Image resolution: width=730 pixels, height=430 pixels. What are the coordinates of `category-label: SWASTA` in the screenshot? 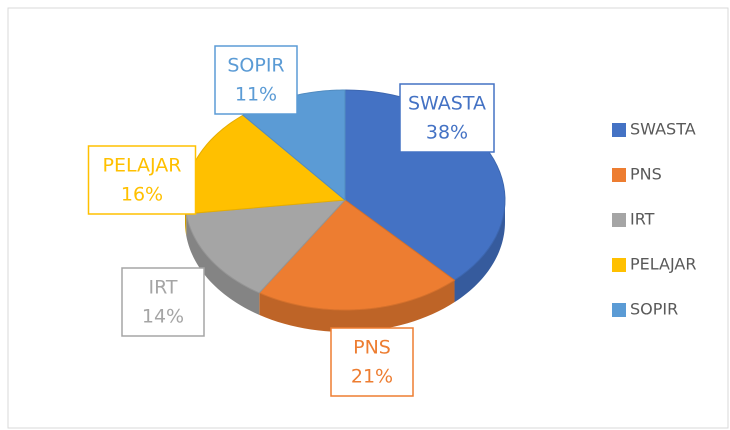 It's located at (447, 104).